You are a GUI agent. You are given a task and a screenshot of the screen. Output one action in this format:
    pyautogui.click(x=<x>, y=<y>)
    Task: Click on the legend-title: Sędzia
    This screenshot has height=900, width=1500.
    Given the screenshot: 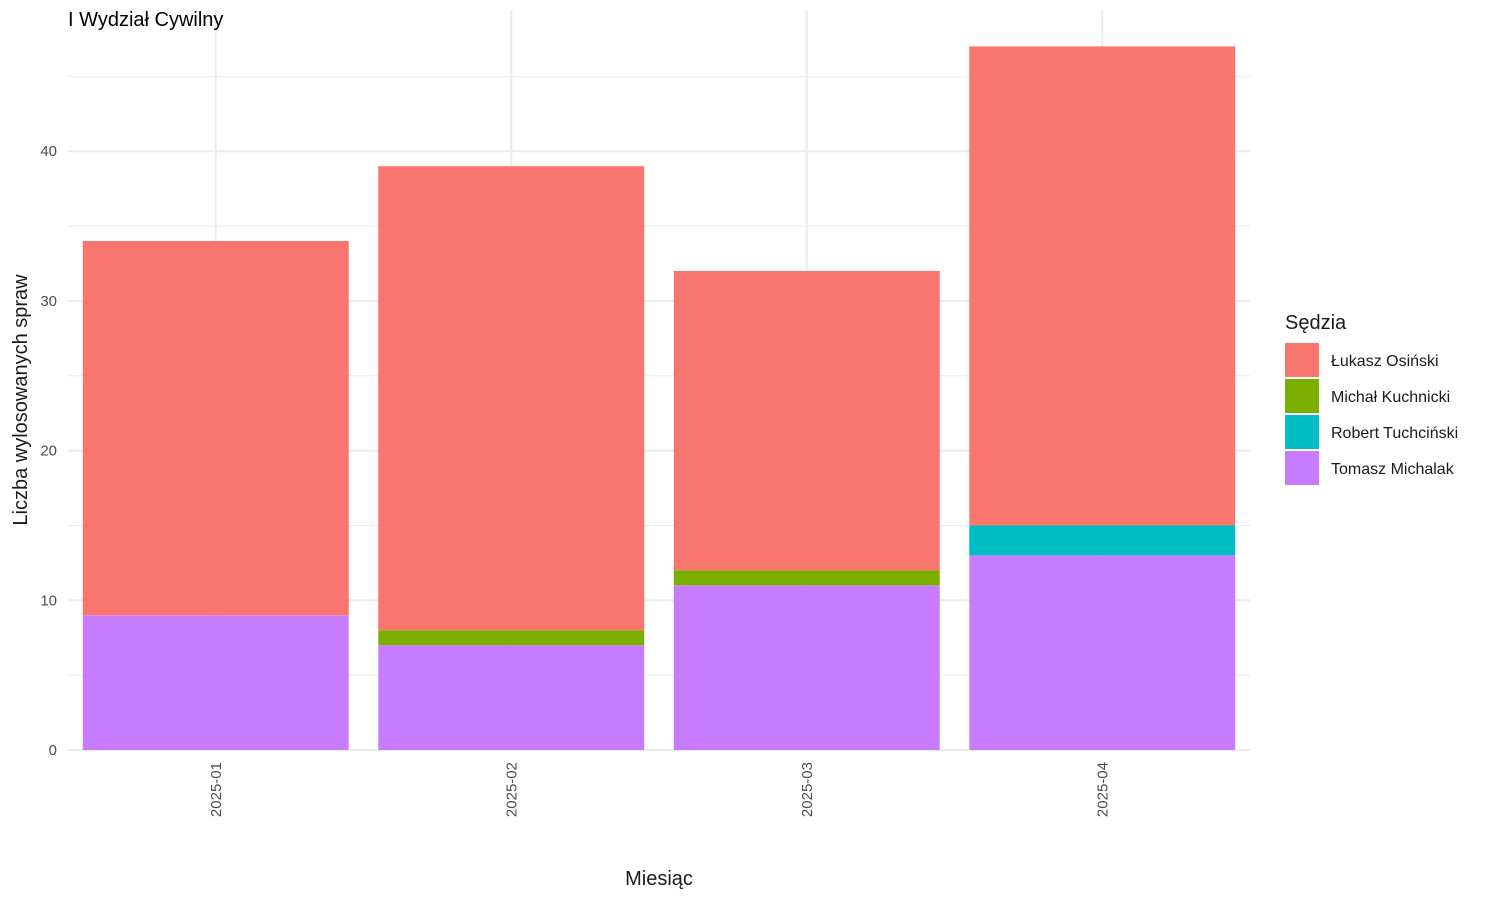 What is the action you would take?
    pyautogui.click(x=1316, y=323)
    